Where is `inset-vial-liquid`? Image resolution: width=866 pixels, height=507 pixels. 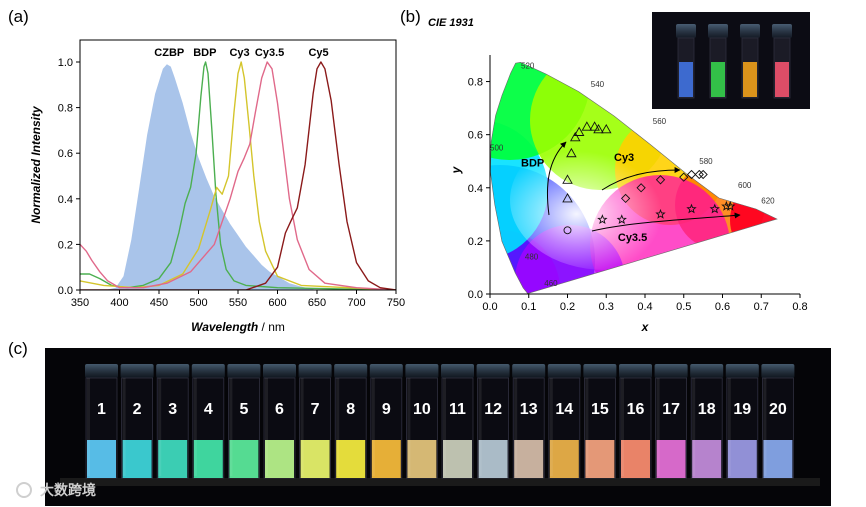 inset-vial-liquid is located at coordinates (782, 79).